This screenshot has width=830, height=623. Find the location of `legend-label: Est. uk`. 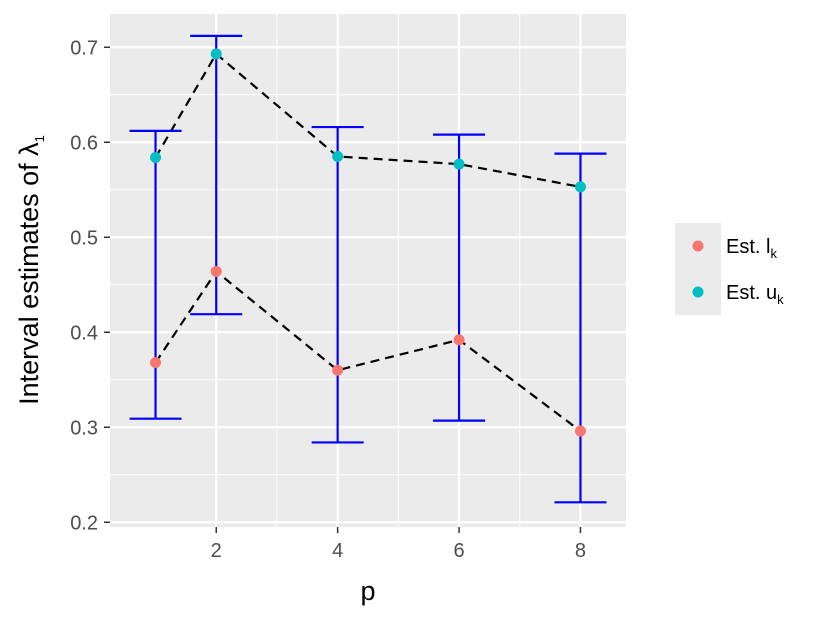

legend-label: Est. uk is located at coordinates (755, 294).